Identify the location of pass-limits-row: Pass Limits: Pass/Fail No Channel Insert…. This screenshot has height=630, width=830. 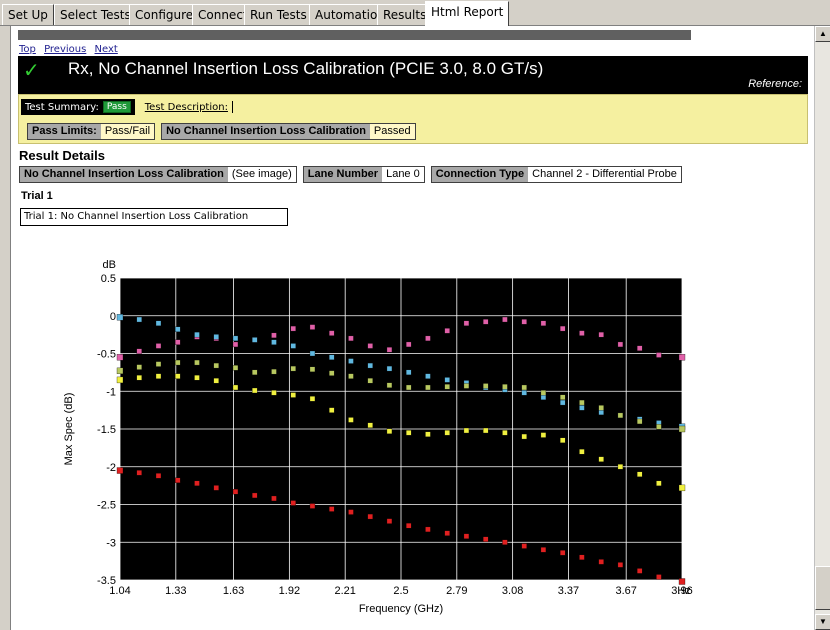
(224, 131).